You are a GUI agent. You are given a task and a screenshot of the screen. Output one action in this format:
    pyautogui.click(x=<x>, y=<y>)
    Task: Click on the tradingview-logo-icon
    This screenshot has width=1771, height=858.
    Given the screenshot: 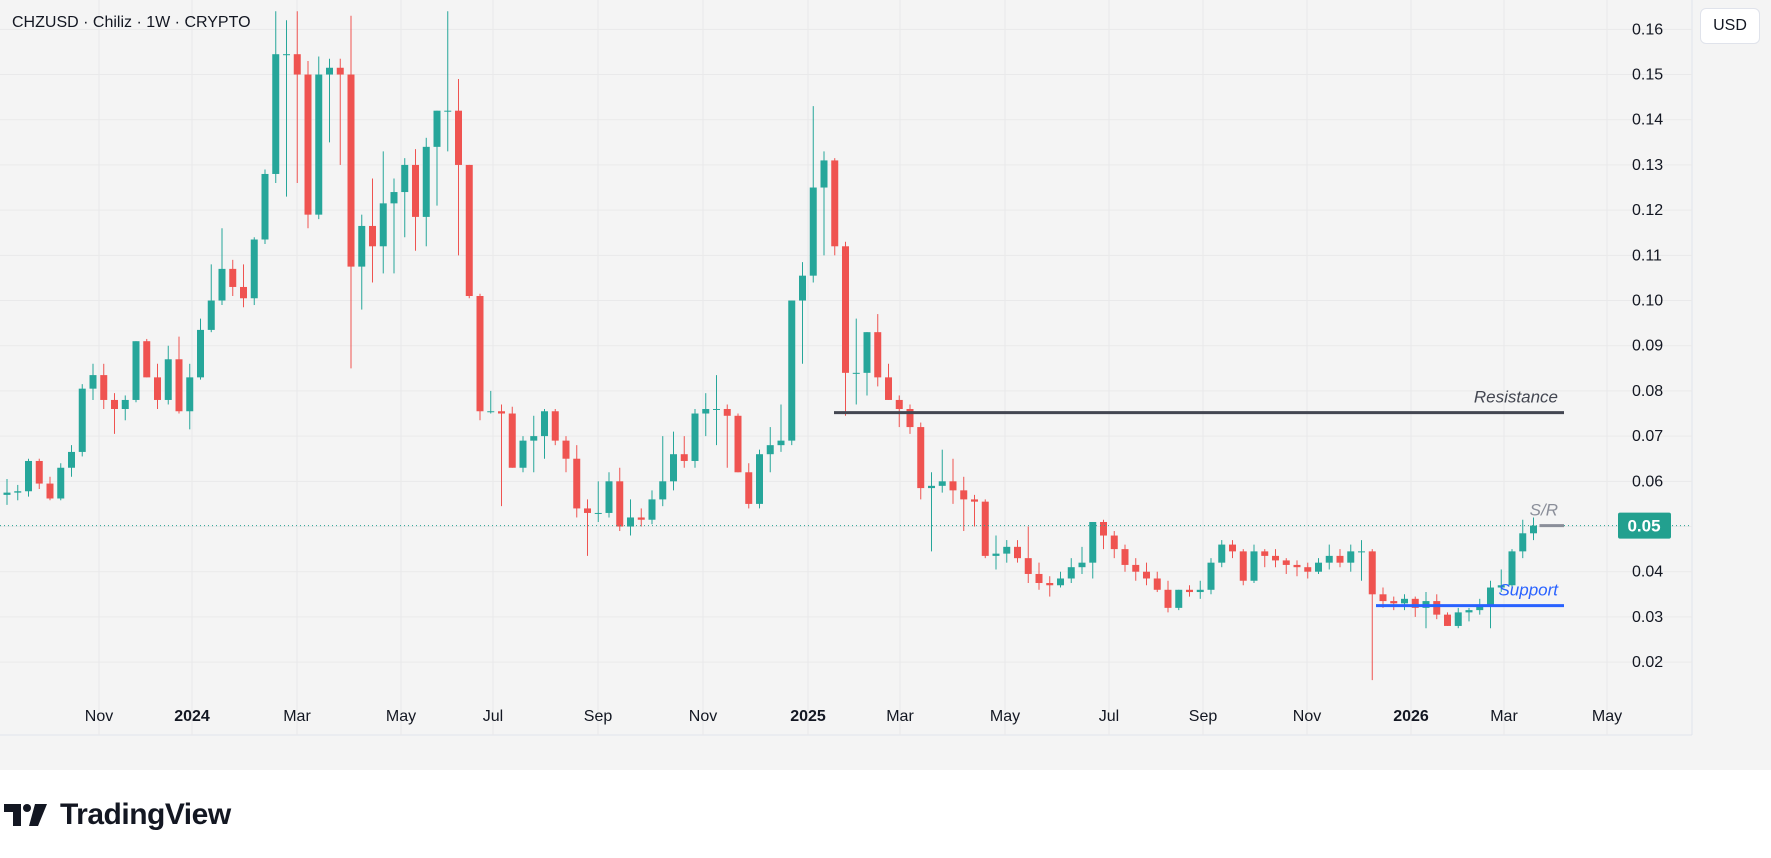 What is the action you would take?
    pyautogui.click(x=25, y=815)
    